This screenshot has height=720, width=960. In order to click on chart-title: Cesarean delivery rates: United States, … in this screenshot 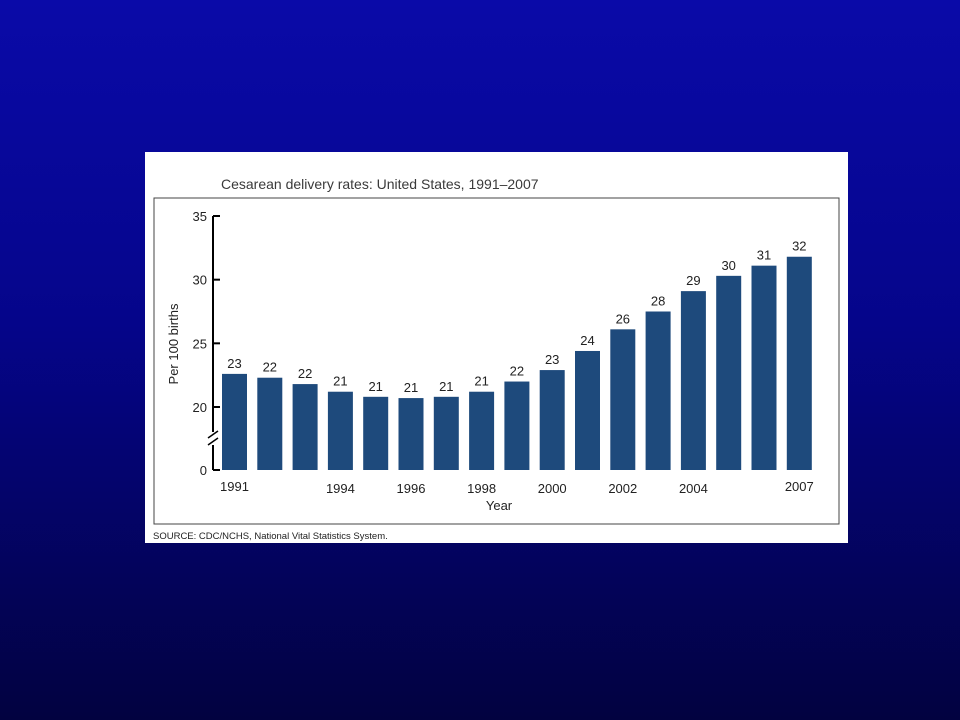, I will do `click(380, 184)`.